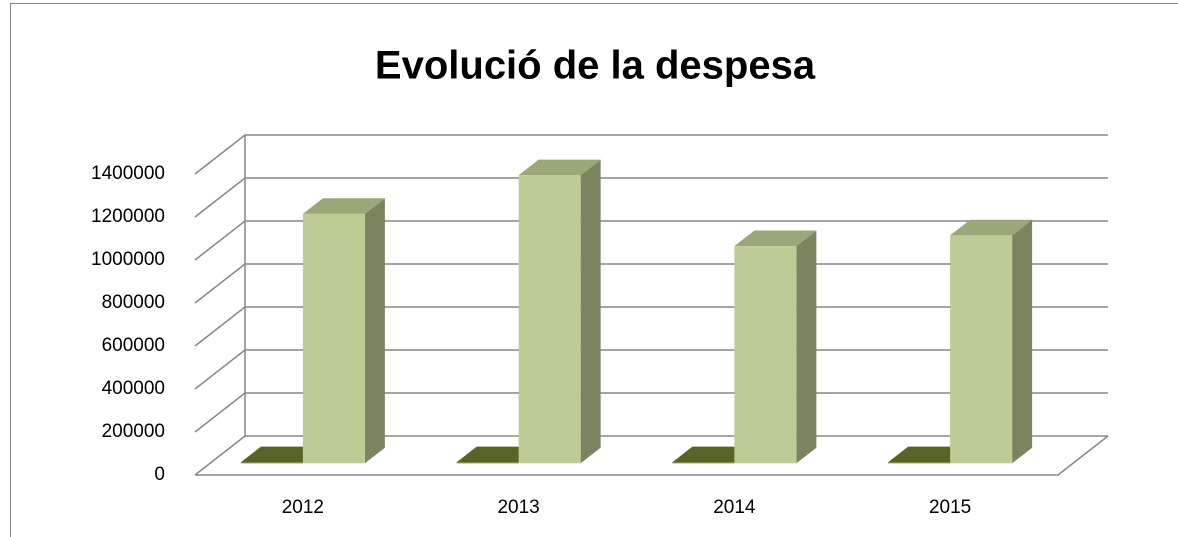 The height and width of the screenshot is (537, 1178). I want to click on x-tick-label: 2012, so click(303, 507).